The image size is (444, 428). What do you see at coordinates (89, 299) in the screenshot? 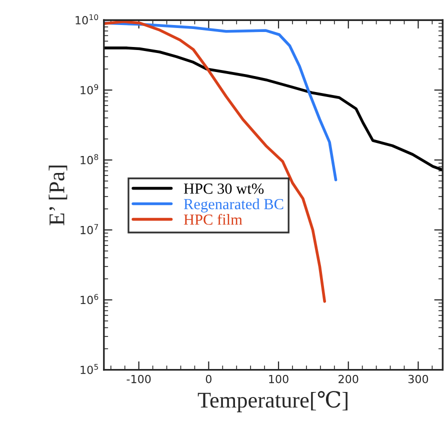
I see `y-tick-label: 10$^{6}$` at bounding box center [89, 299].